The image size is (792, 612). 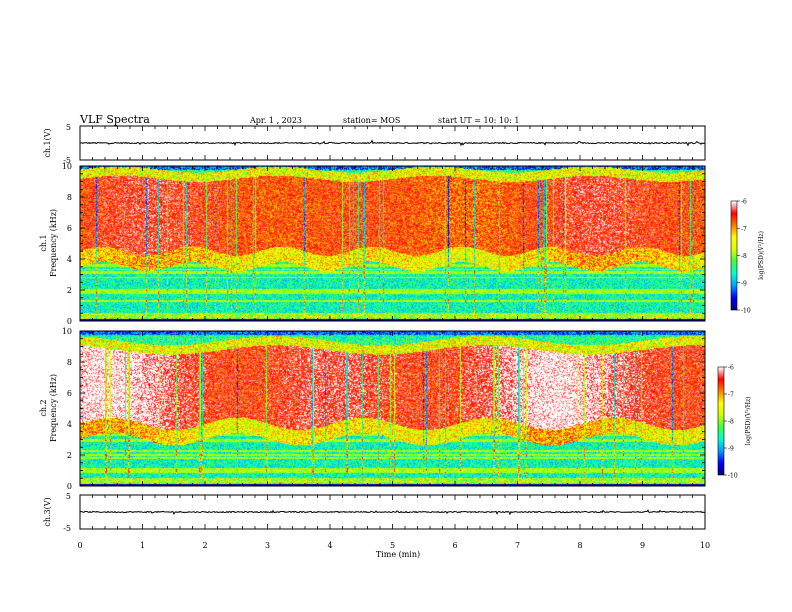 What do you see at coordinates (517, 545) in the screenshot?
I see `time-tick-label: 7` at bounding box center [517, 545].